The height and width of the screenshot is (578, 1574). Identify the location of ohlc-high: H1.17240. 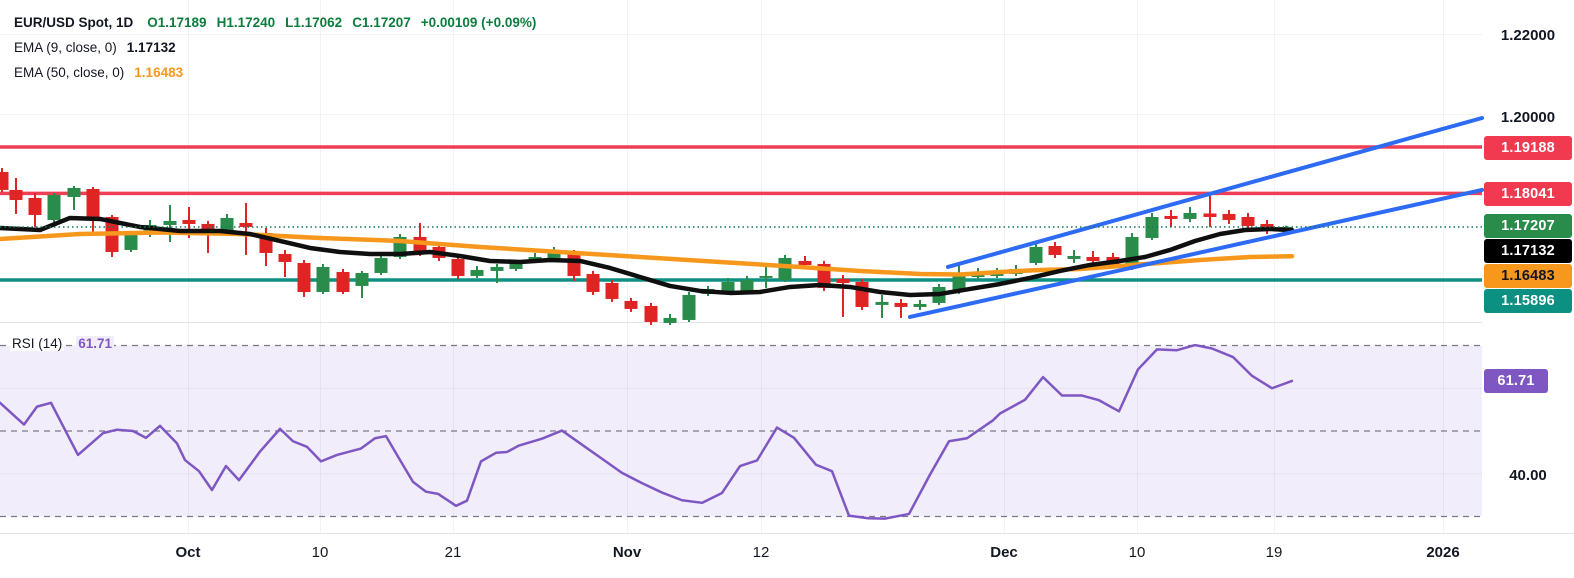
(246, 22).